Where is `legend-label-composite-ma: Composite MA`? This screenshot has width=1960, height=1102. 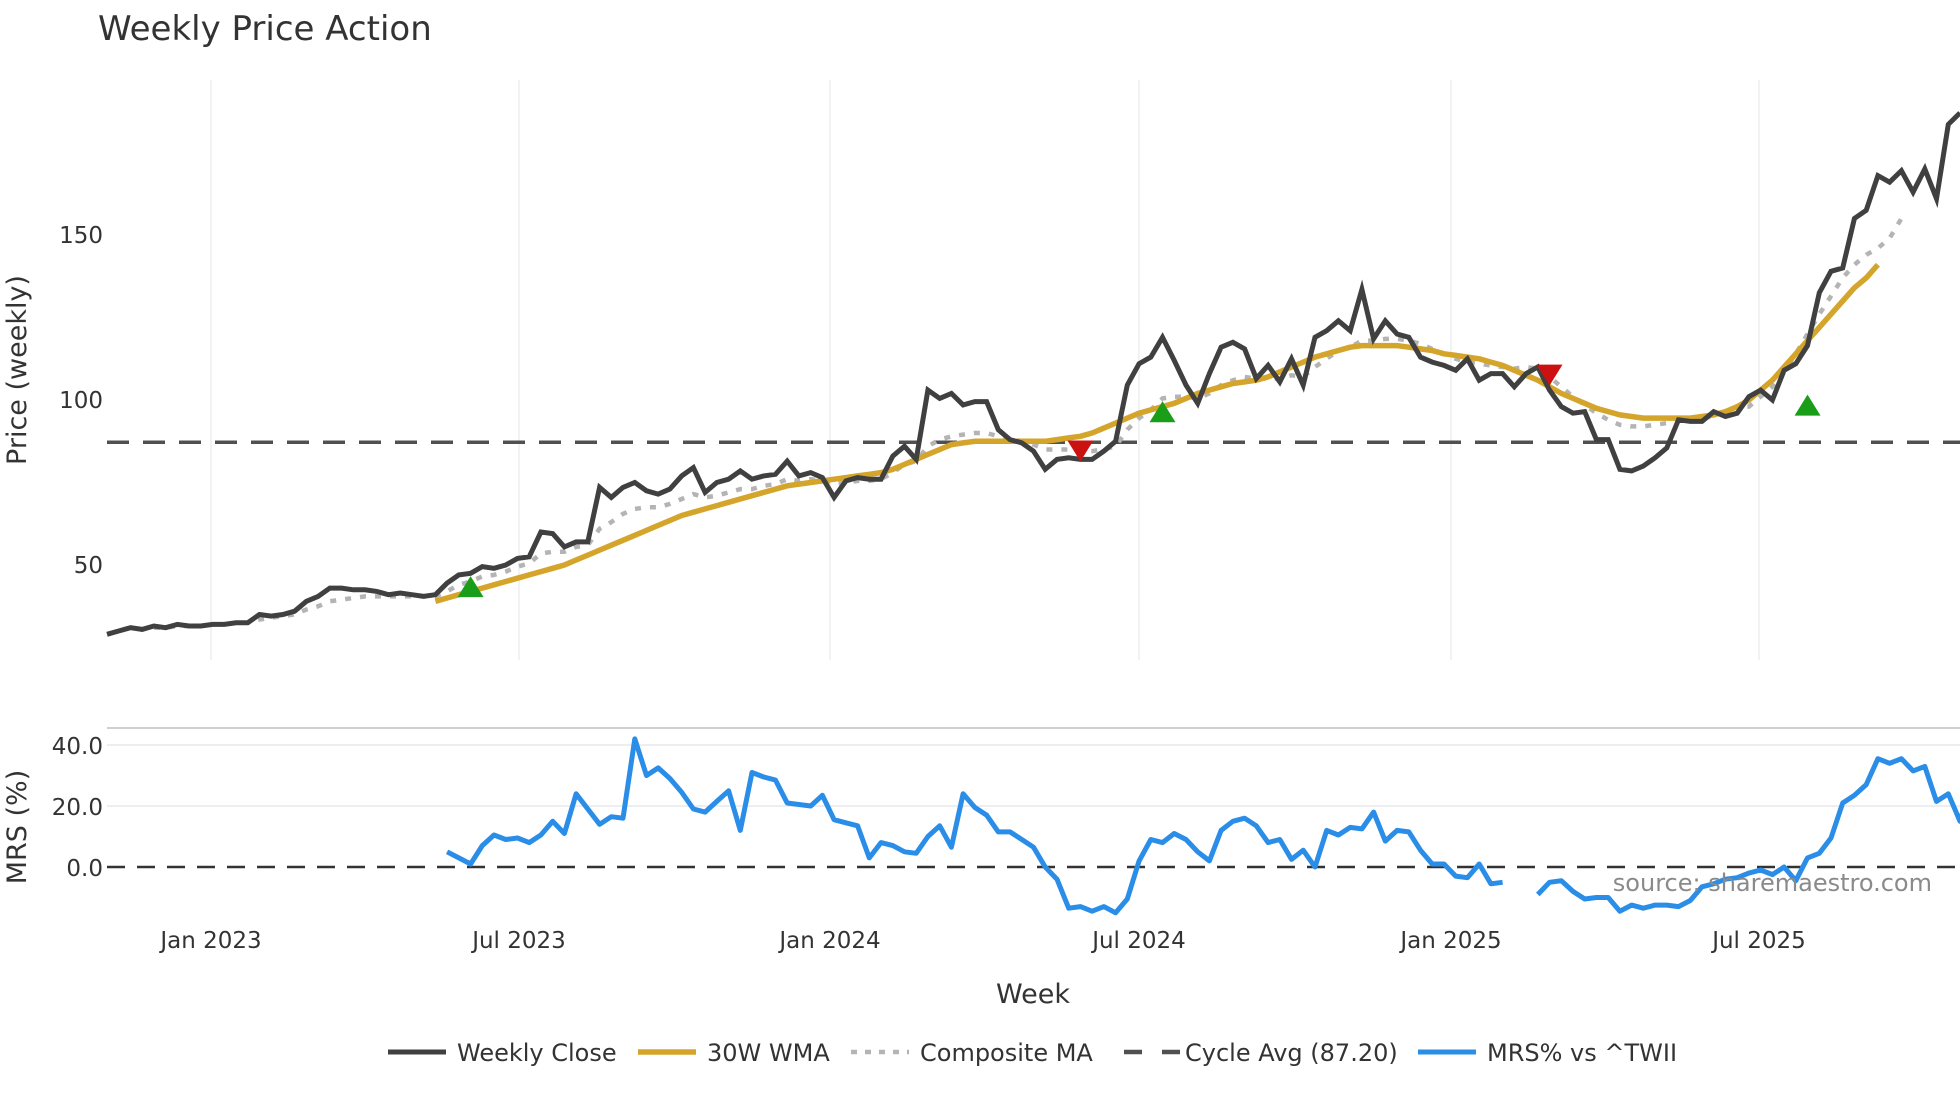
legend-label-composite-ma: Composite MA is located at coordinates (1006, 1053).